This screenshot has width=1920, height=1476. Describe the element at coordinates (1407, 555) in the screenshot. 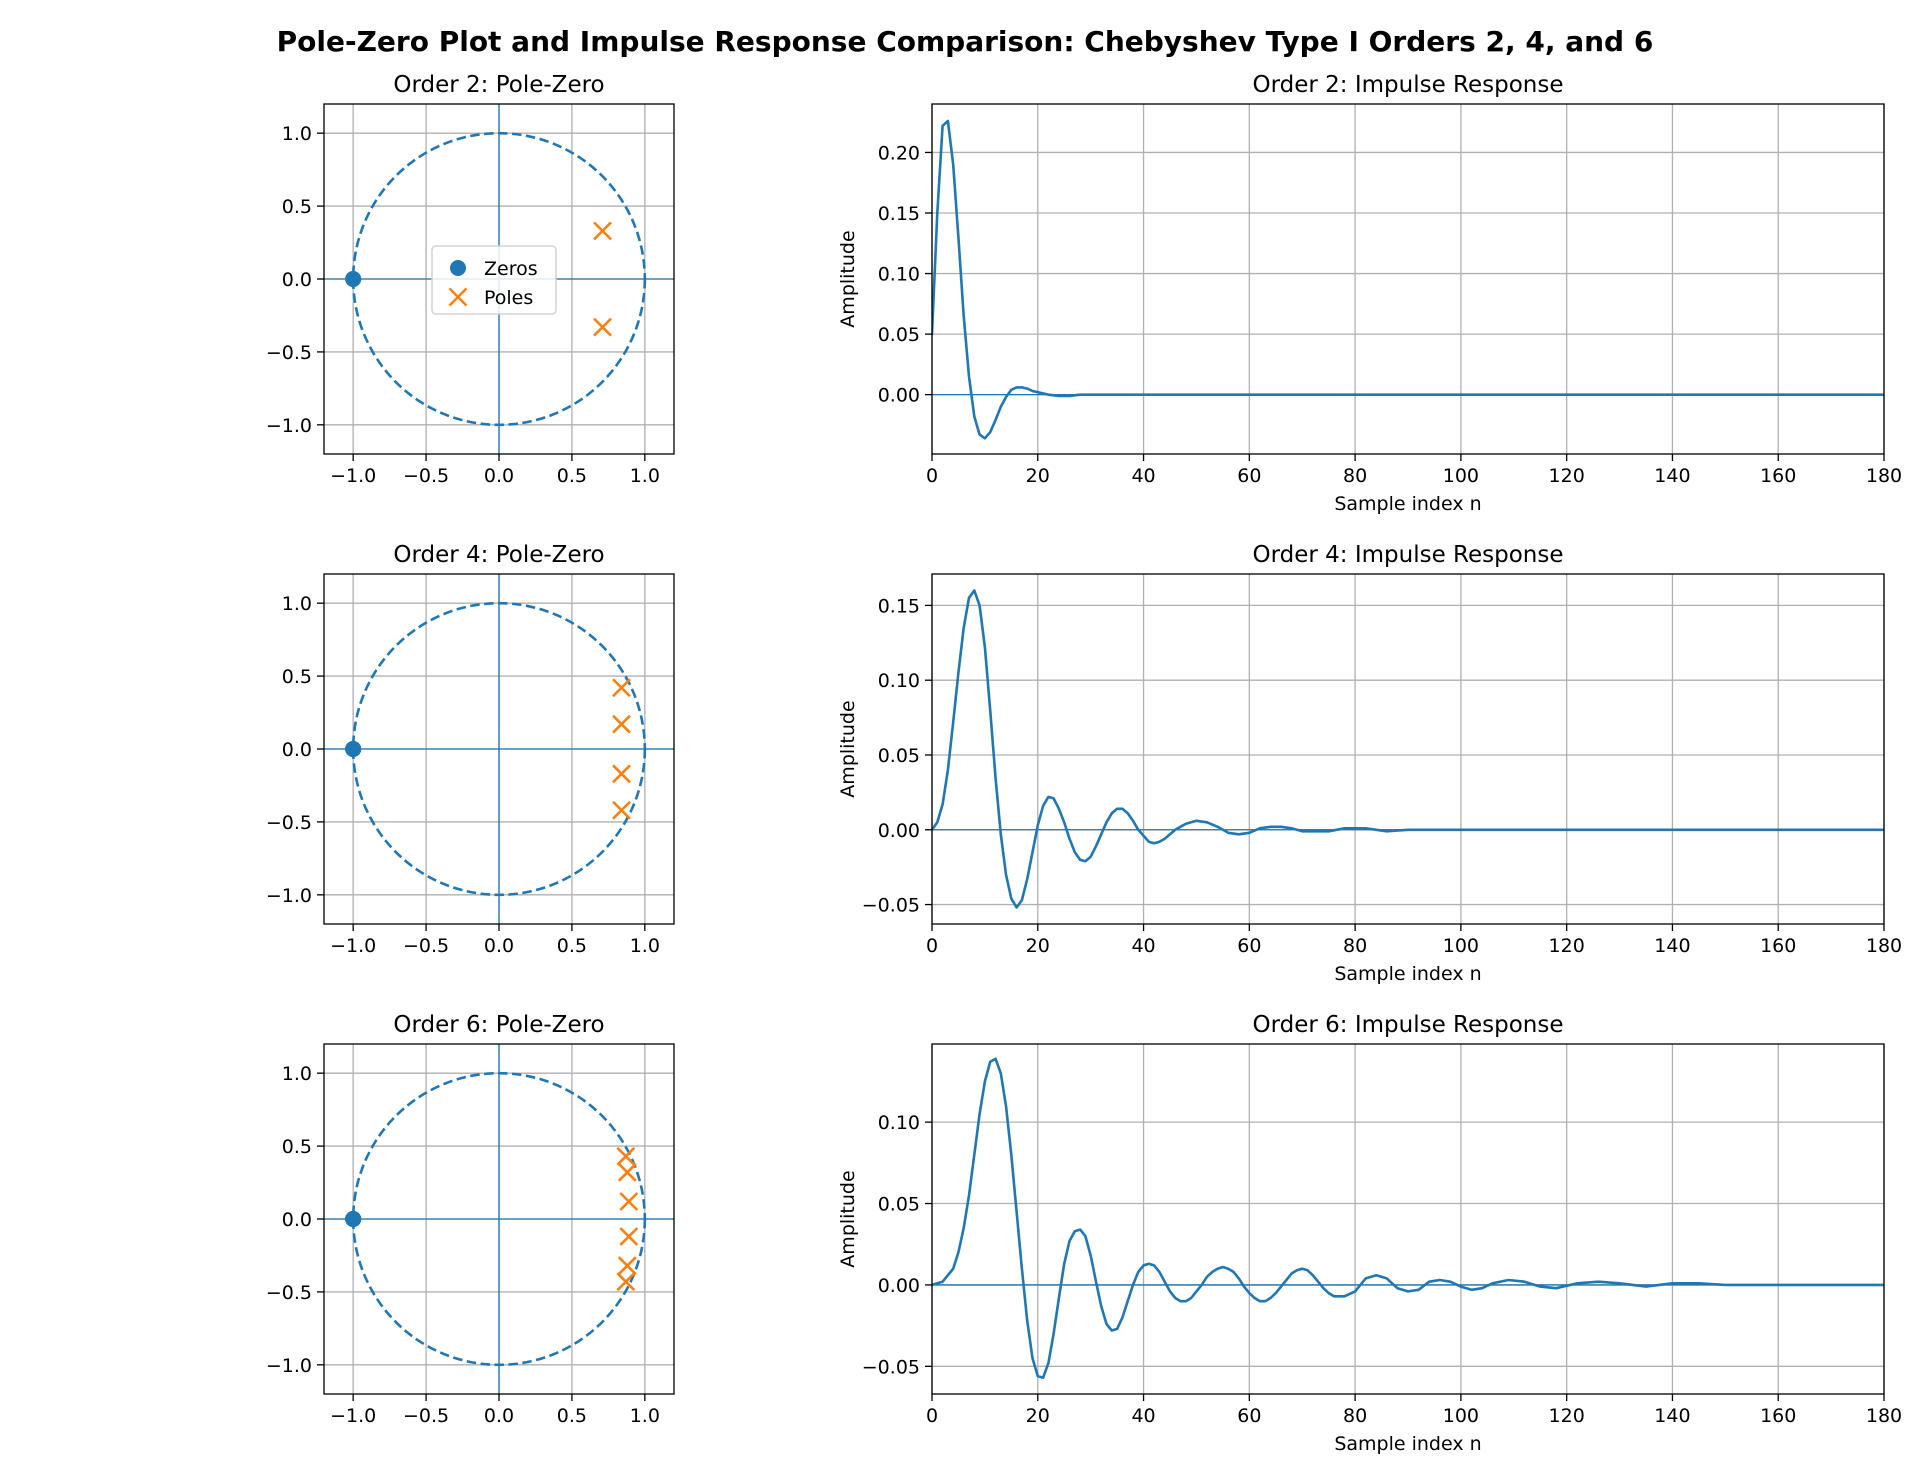

I see `subplot-title: Order 4: Impulse Response` at that location.